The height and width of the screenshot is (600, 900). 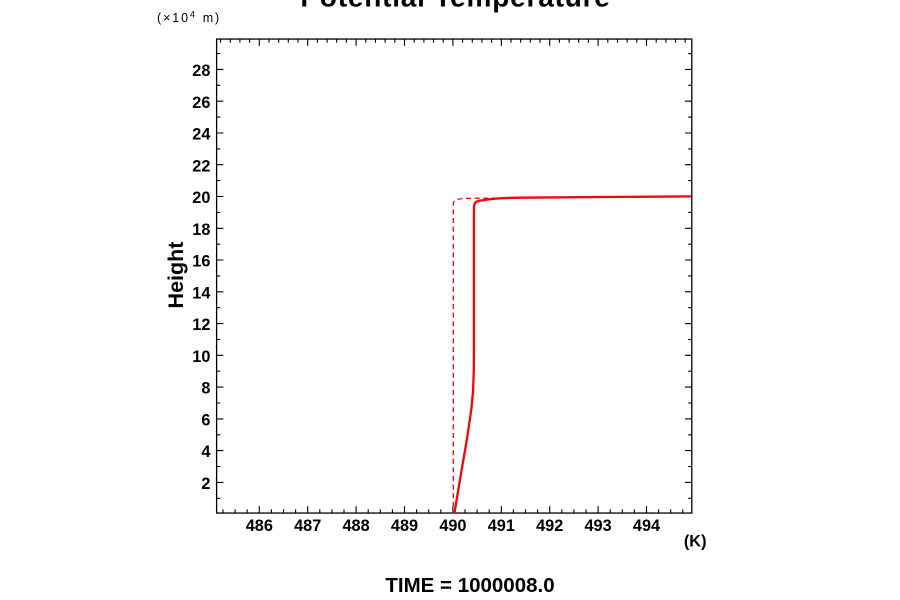 I want to click on svg-text: 6, so click(x=205, y=421).